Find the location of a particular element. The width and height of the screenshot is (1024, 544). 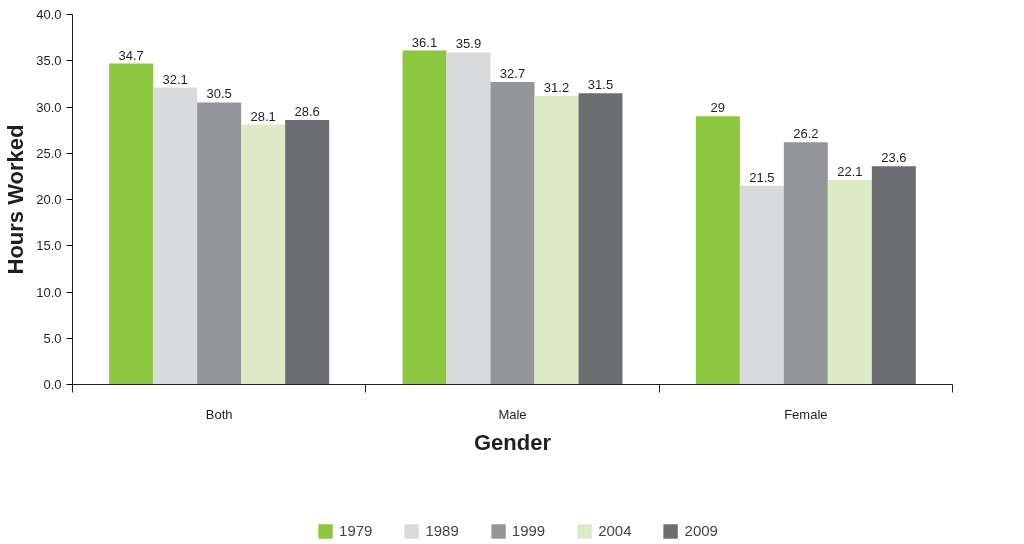

x-axis-title: Gender is located at coordinates (512, 442).